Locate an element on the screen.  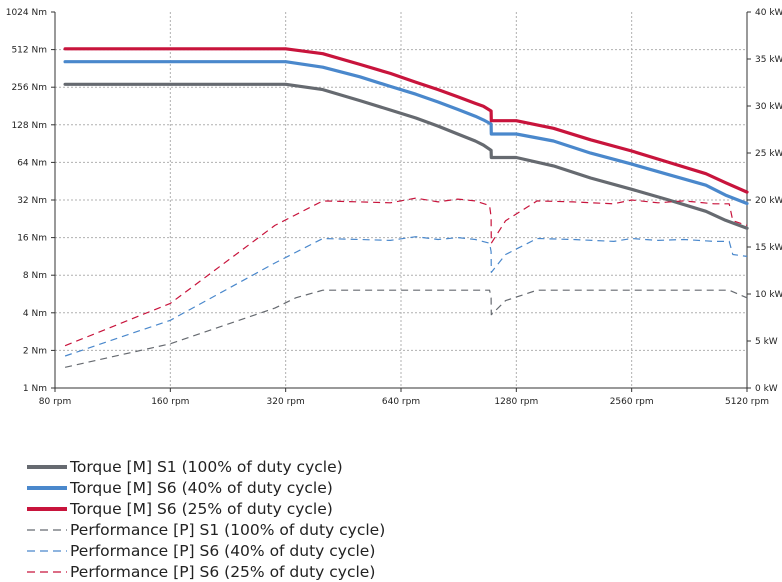
x-tick-label: 320 rpm is located at coordinates (286, 402).